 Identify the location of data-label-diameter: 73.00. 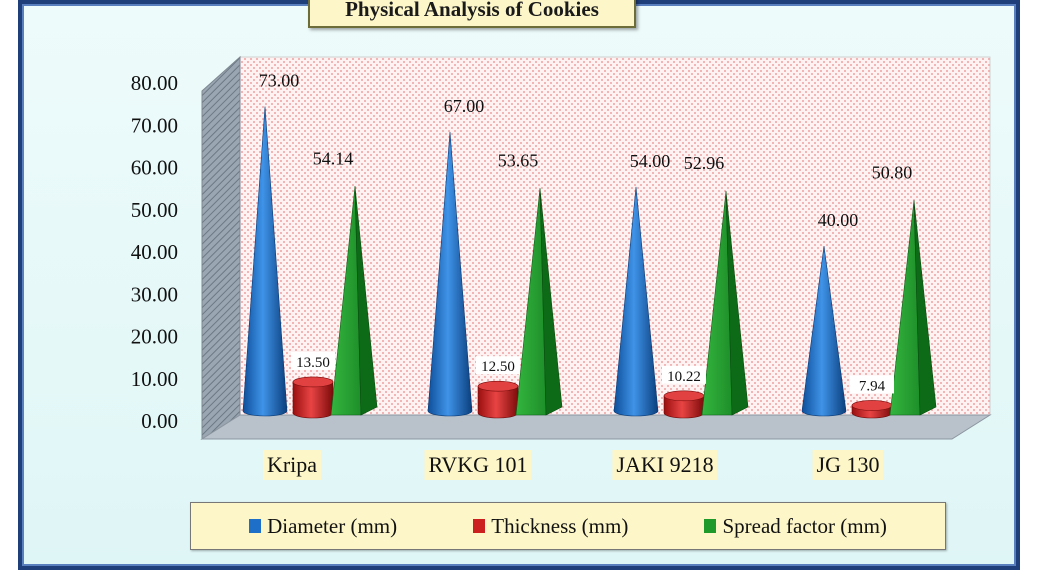
(279, 81).